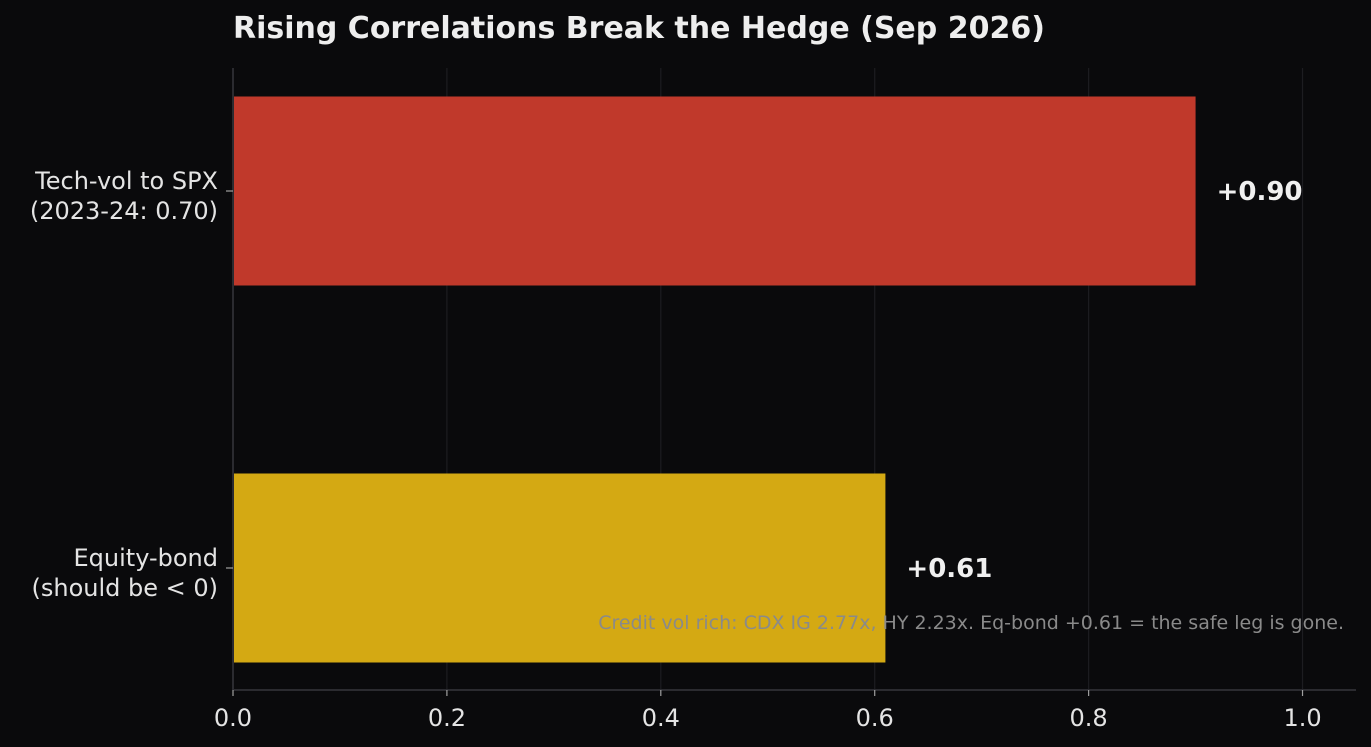 The width and height of the screenshot is (1371, 747). I want to click on category-label-line: (should be < 0), so click(124, 588).